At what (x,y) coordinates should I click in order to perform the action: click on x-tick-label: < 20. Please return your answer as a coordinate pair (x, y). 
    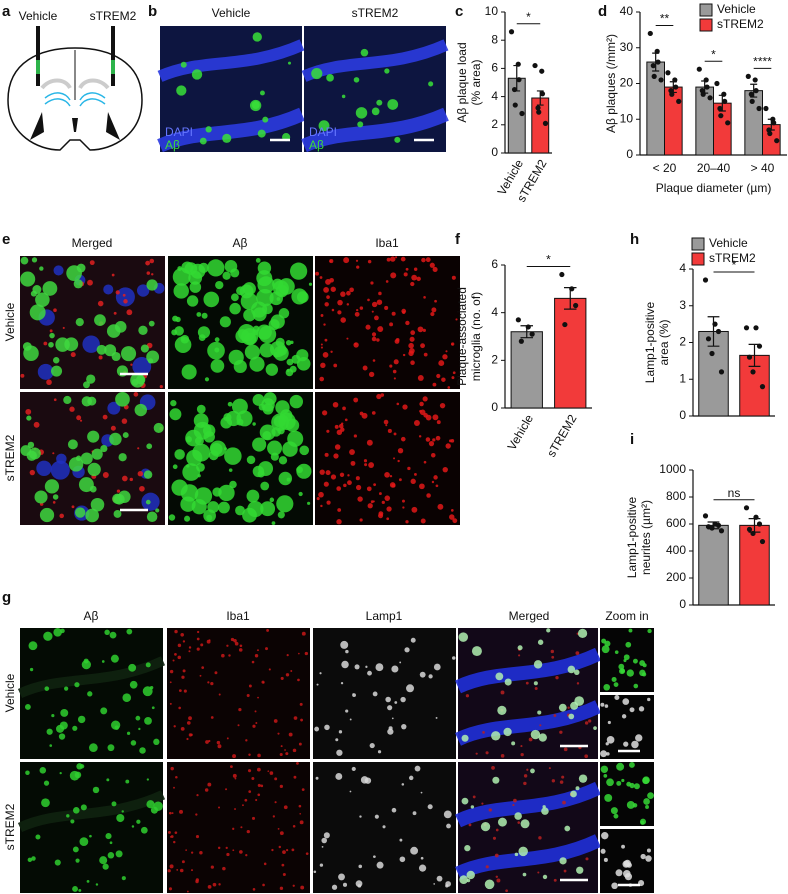
    Looking at the image, I should click on (665, 168).